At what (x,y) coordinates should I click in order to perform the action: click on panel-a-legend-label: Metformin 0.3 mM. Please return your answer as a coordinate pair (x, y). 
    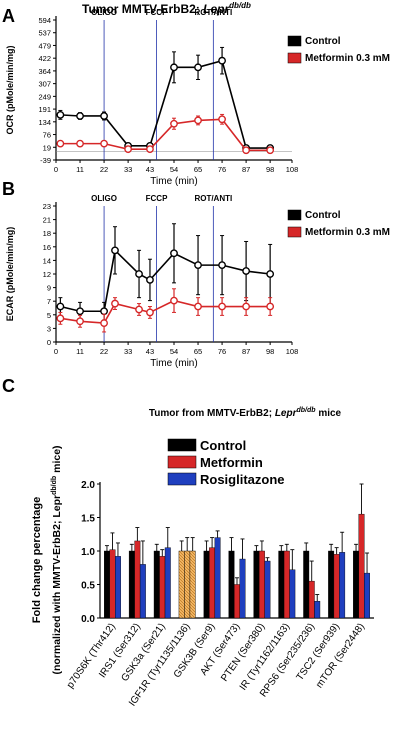
    Looking at the image, I should click on (347, 58).